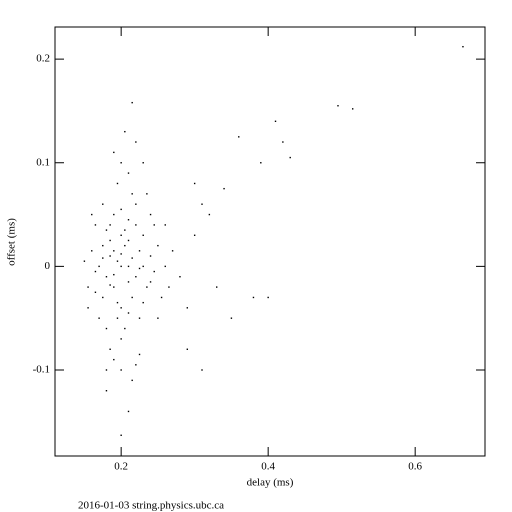  What do you see at coordinates (43, 162) in the screenshot?
I see `y-tick-label: 0.1` at bounding box center [43, 162].